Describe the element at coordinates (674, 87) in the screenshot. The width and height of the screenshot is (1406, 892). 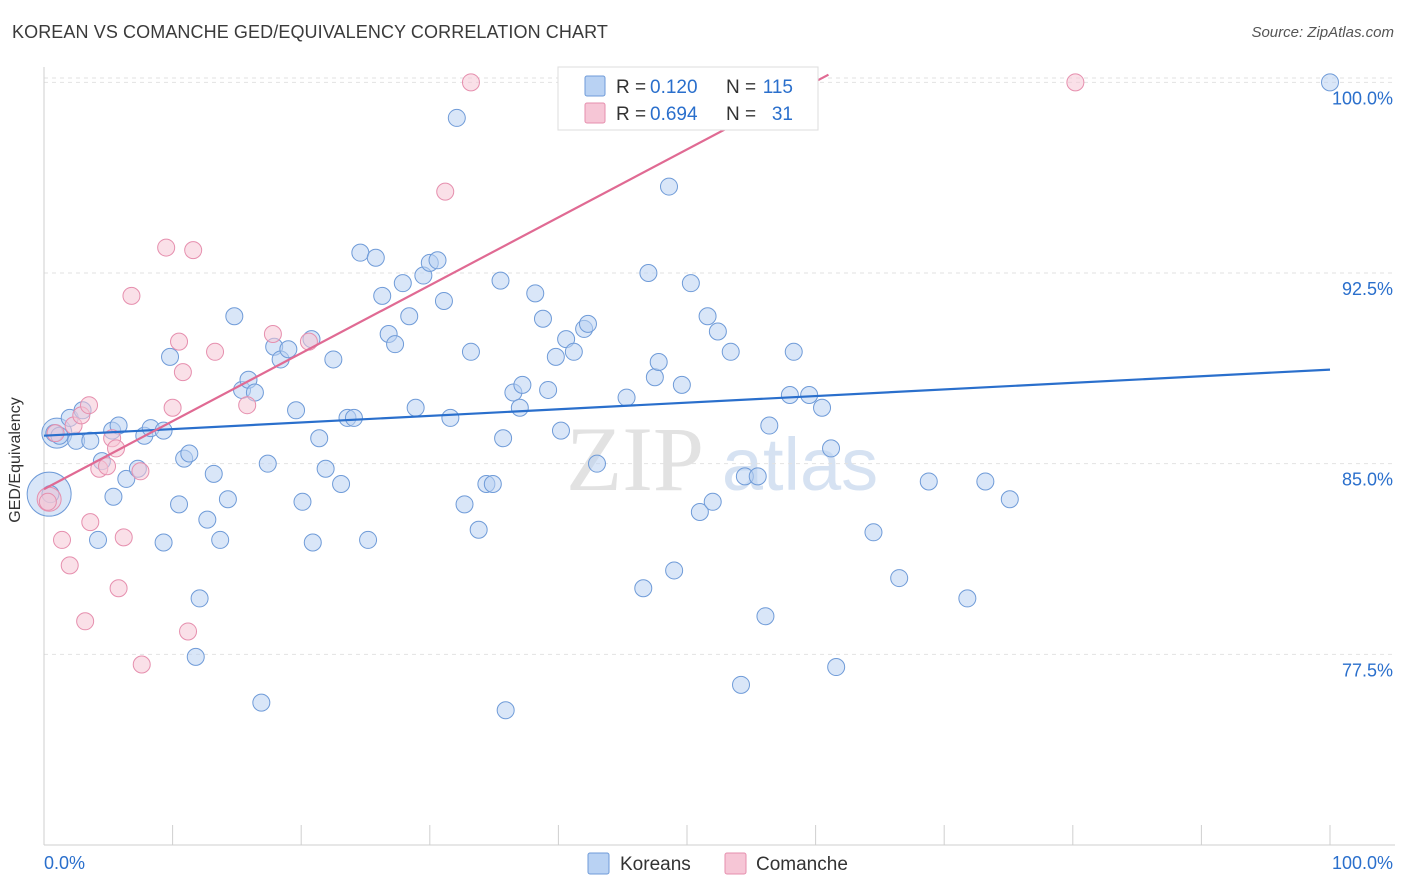
I see `legend-koreans-r-value: 0.120` at that location.